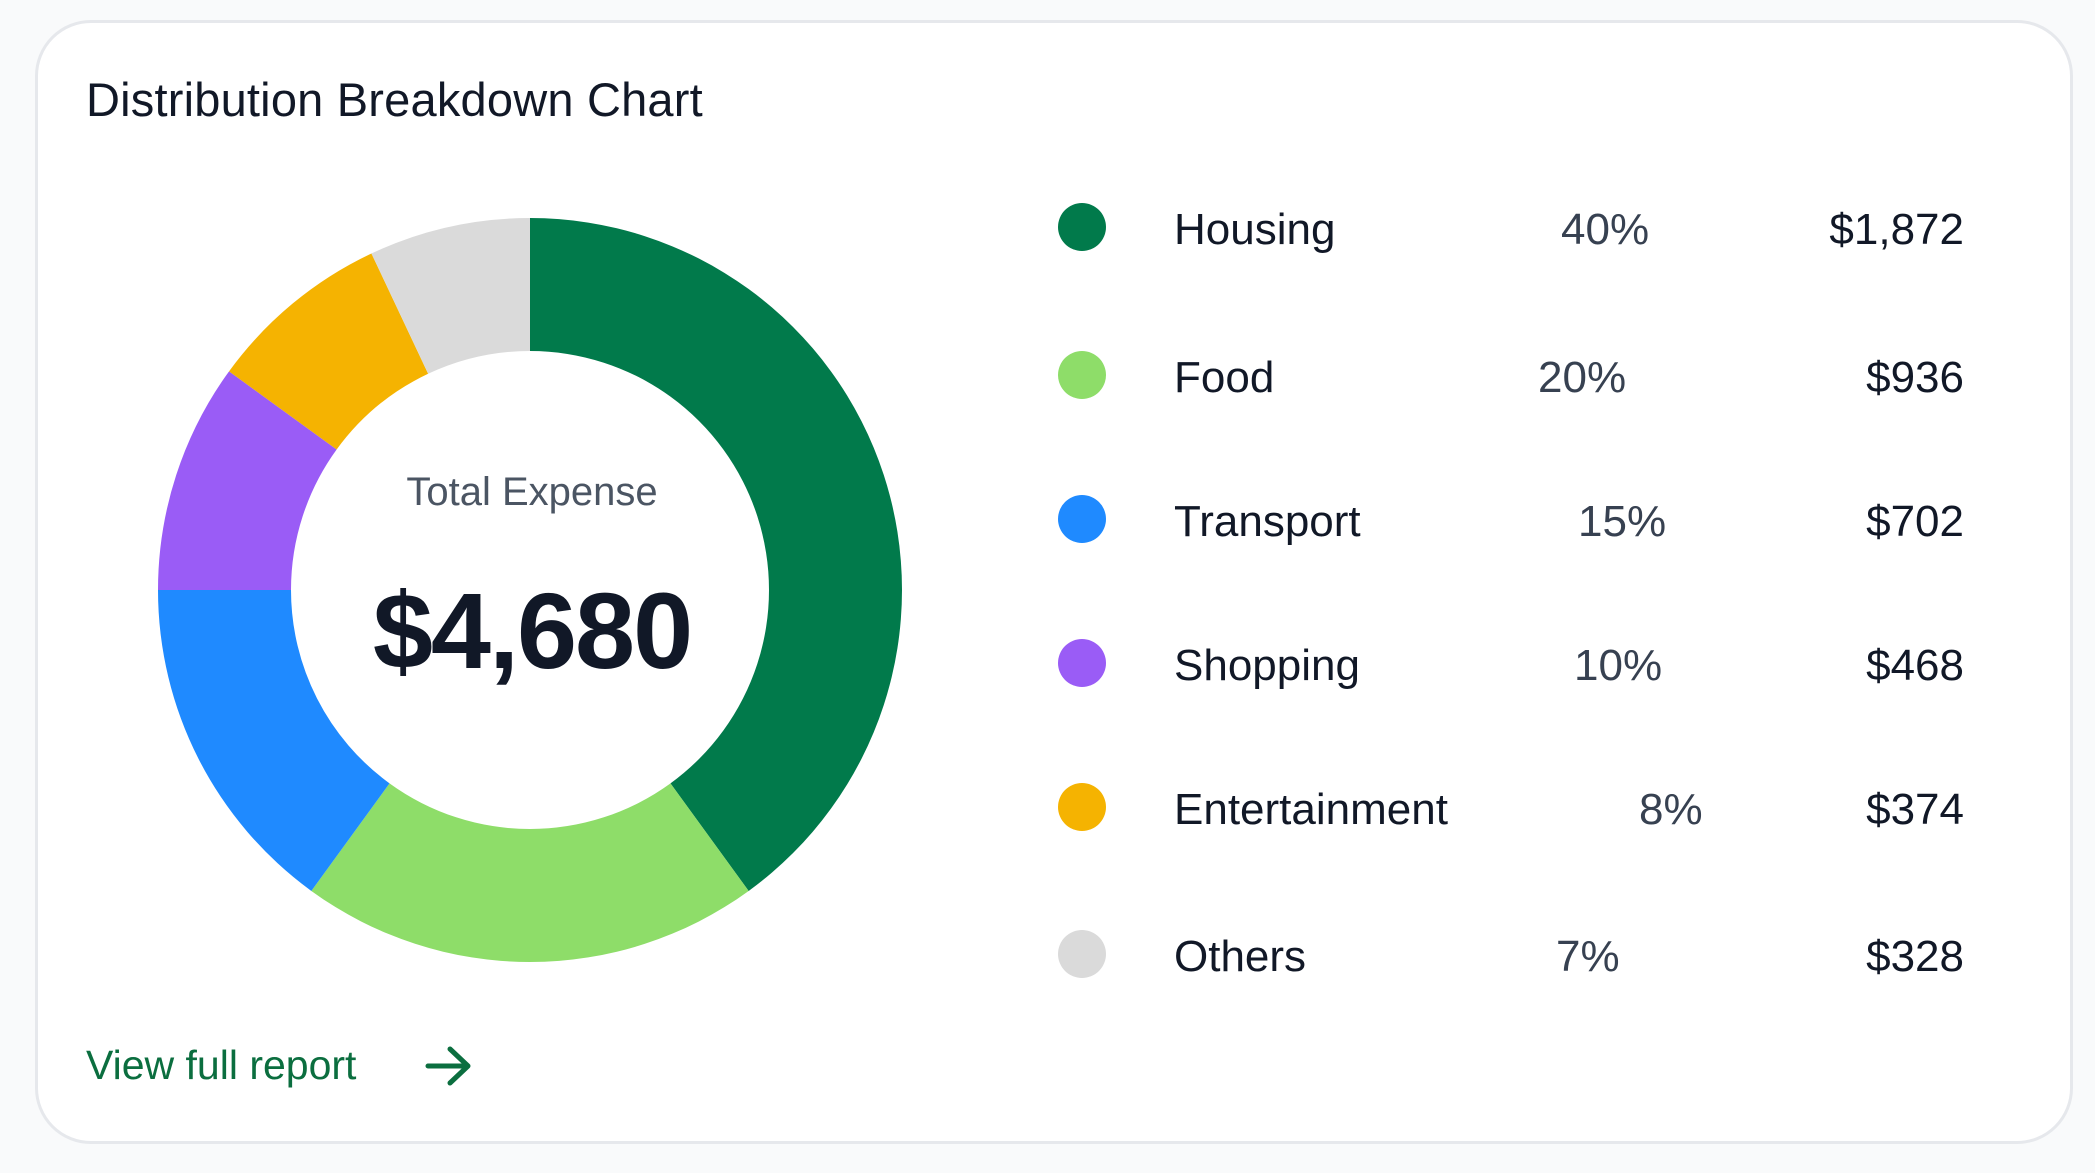 The image size is (2095, 1173). I want to click on donut-slice-housing, so click(716, 554).